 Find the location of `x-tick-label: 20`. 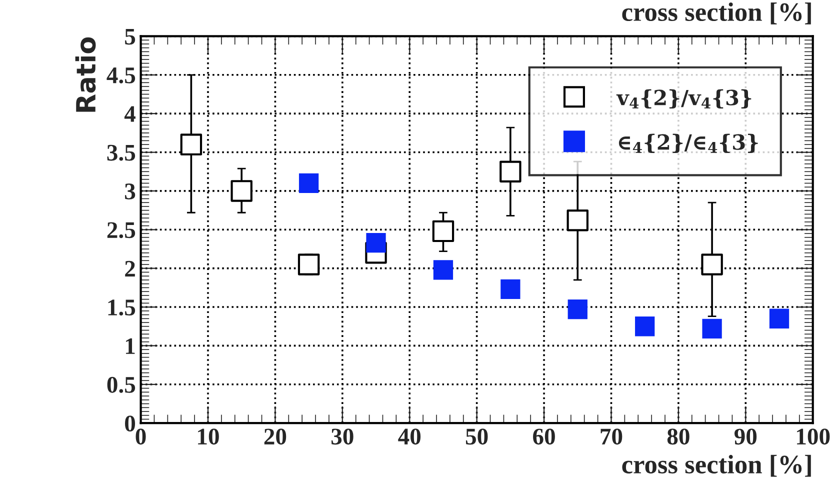

x-tick-label: 20 is located at coordinates (275, 436).